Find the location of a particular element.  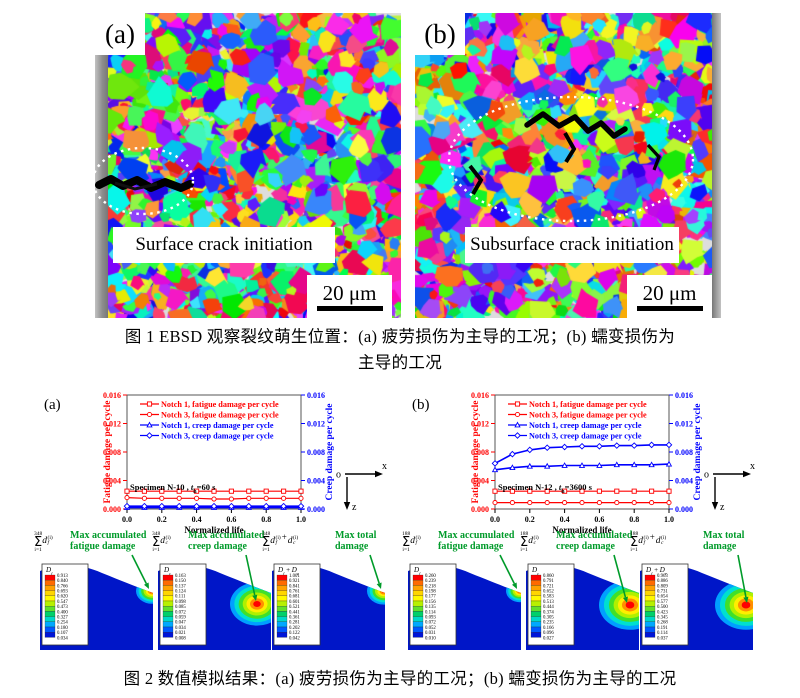

contour-annotation-label: Max accumulated creep damage is located at coordinates (226, 541).